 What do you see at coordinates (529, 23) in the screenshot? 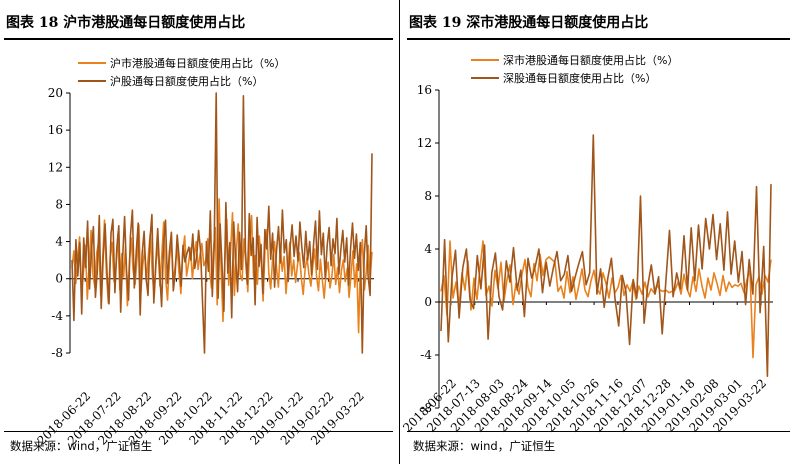
I see `chart-title: 图表 19 深市港股通每日额度使用占比` at bounding box center [529, 23].